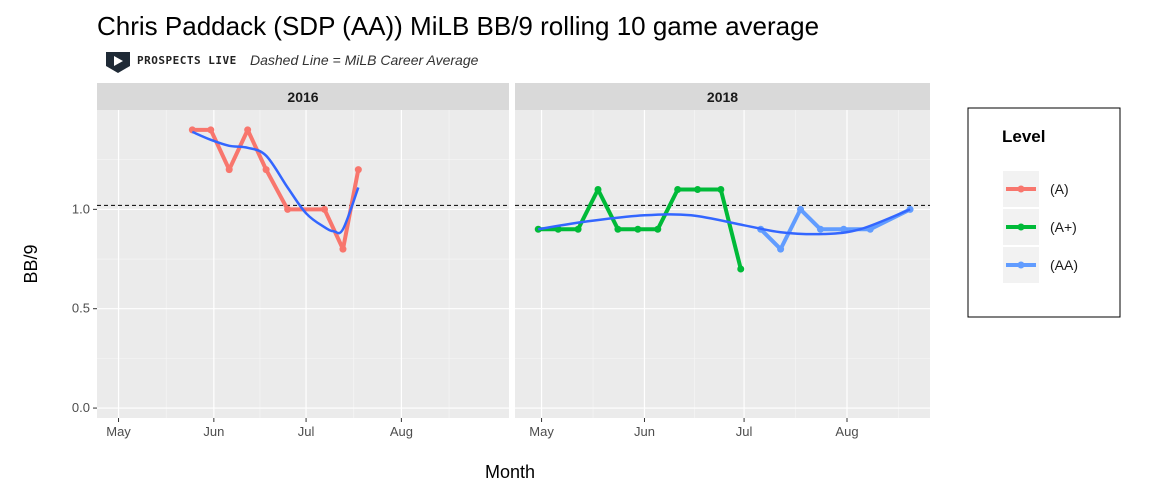 The image size is (1165, 487). Describe the element at coordinates (510, 472) in the screenshot. I see `x-axis-title: Month` at that location.